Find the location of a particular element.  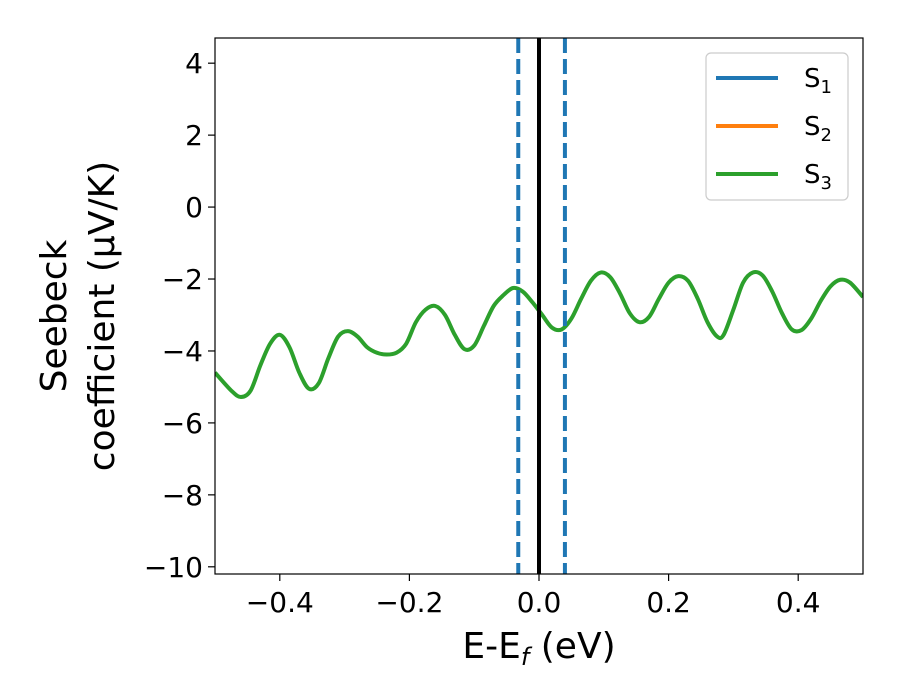

y-tick-label: −10 is located at coordinates (173, 567).